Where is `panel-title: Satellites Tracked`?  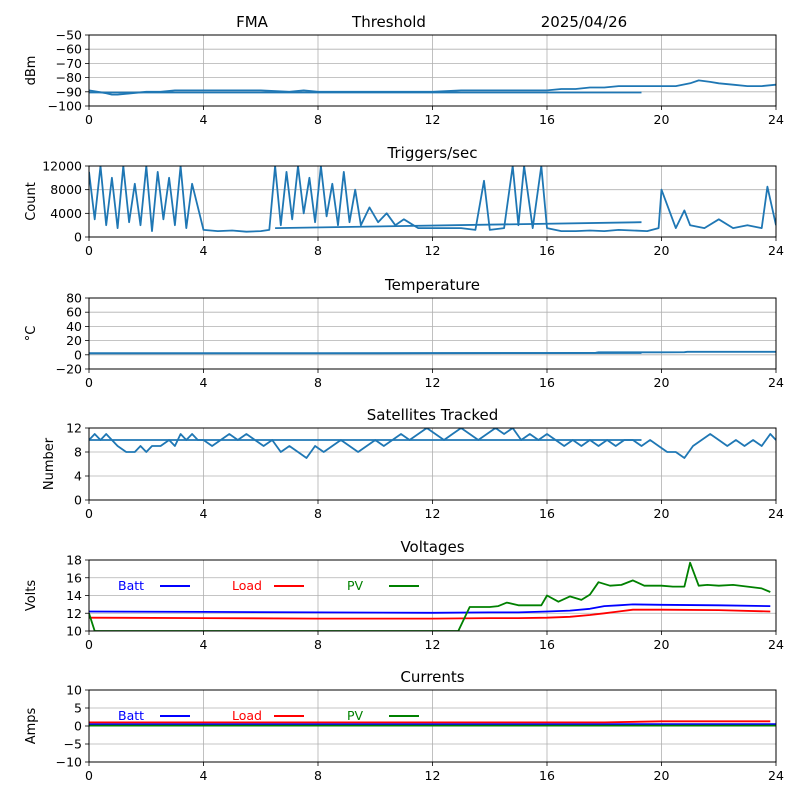
panel-title: Satellites Tracked is located at coordinates (432, 415).